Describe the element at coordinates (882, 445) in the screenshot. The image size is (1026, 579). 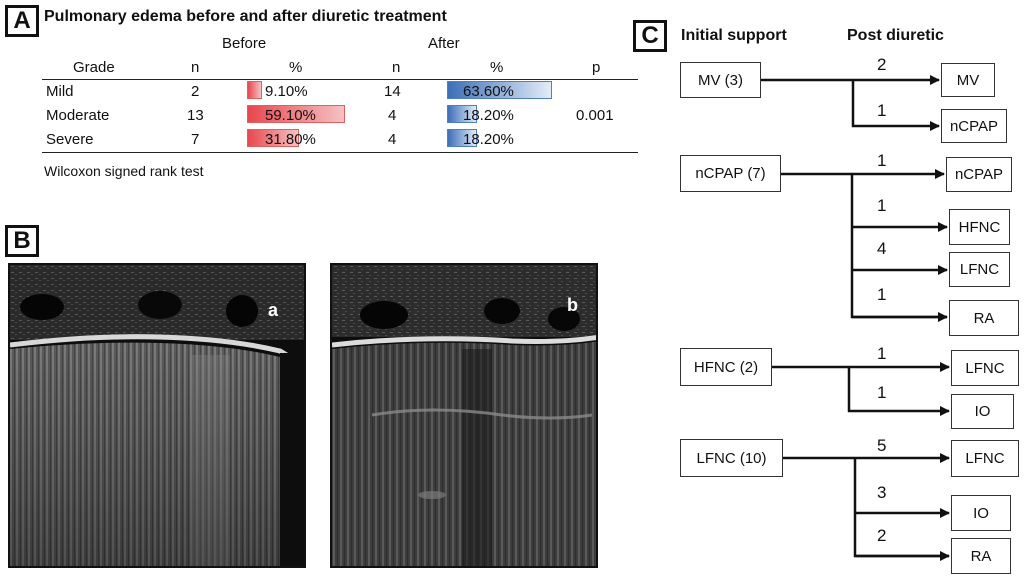
I see `transition-count: 5` at that location.